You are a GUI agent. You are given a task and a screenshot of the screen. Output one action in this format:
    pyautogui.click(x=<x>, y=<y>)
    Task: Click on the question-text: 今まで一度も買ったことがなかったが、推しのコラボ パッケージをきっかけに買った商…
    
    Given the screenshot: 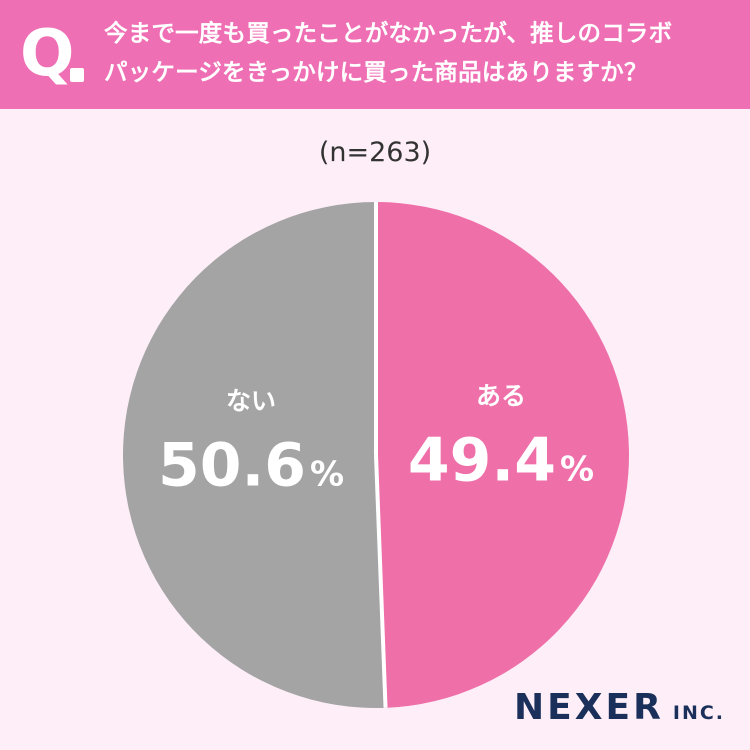 What is the action you would take?
    pyautogui.click(x=419, y=53)
    